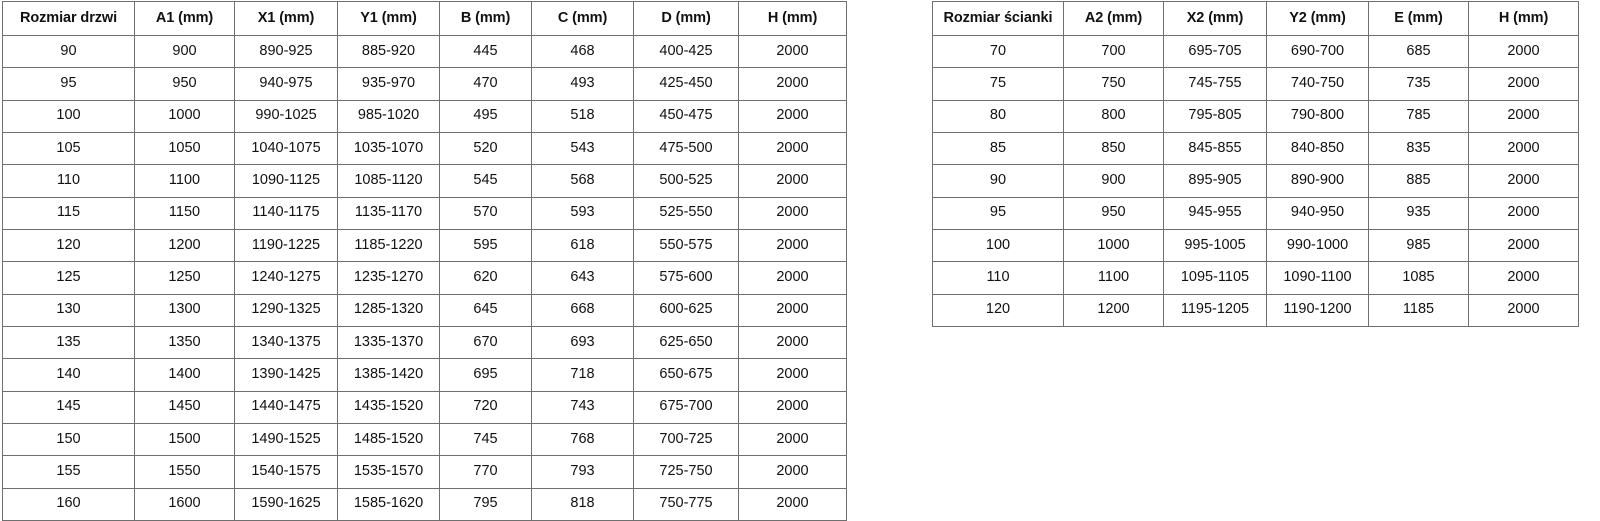 Image resolution: width=1600 pixels, height=521 pixels. Describe the element at coordinates (1317, 84) in the screenshot. I see `table-cell: 740-750` at that location.